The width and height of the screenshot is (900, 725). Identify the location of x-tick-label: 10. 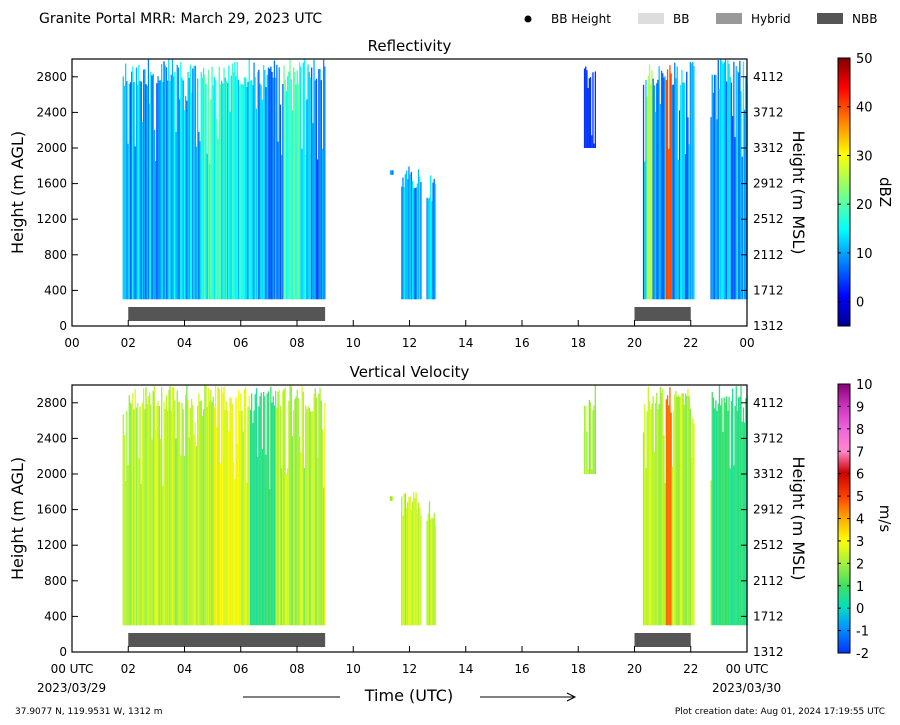
(353, 669).